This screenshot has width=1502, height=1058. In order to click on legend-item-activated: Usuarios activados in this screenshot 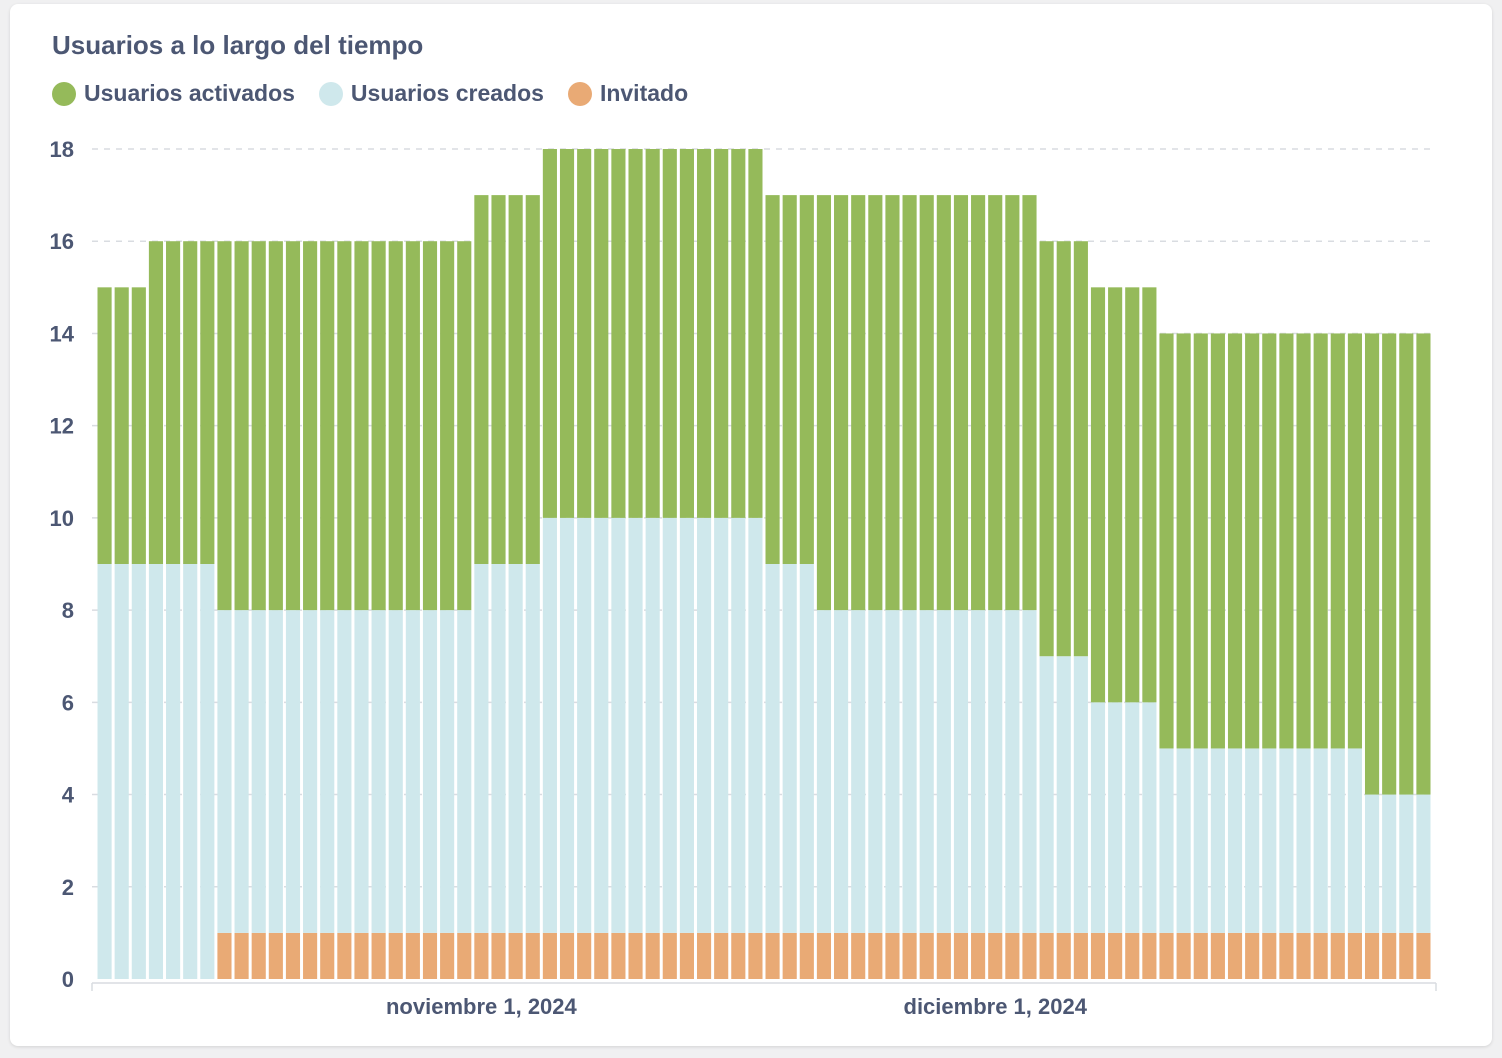, I will do `click(173, 93)`.